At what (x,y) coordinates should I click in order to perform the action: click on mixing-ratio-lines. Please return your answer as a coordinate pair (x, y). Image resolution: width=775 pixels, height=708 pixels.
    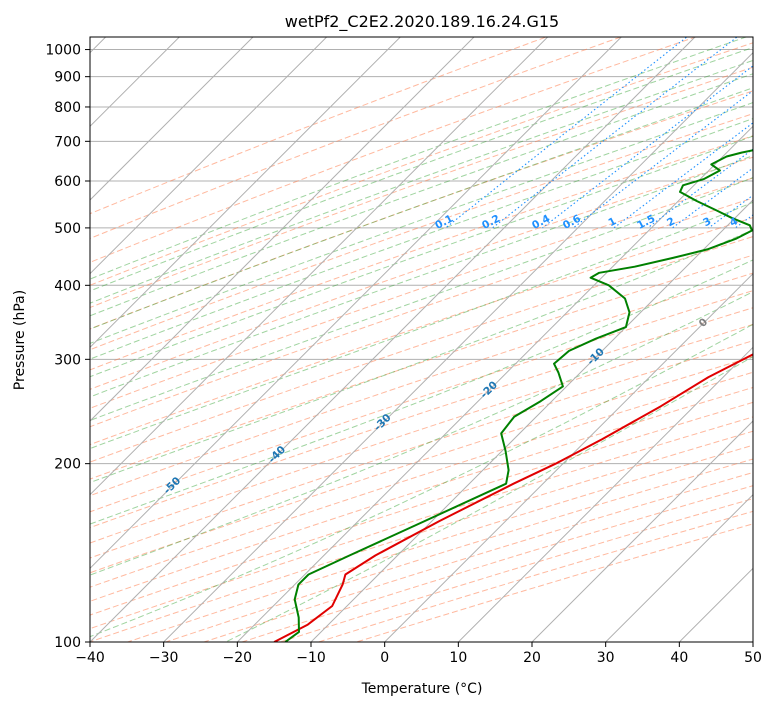
    Looking at the image, I should click on (599, 133).